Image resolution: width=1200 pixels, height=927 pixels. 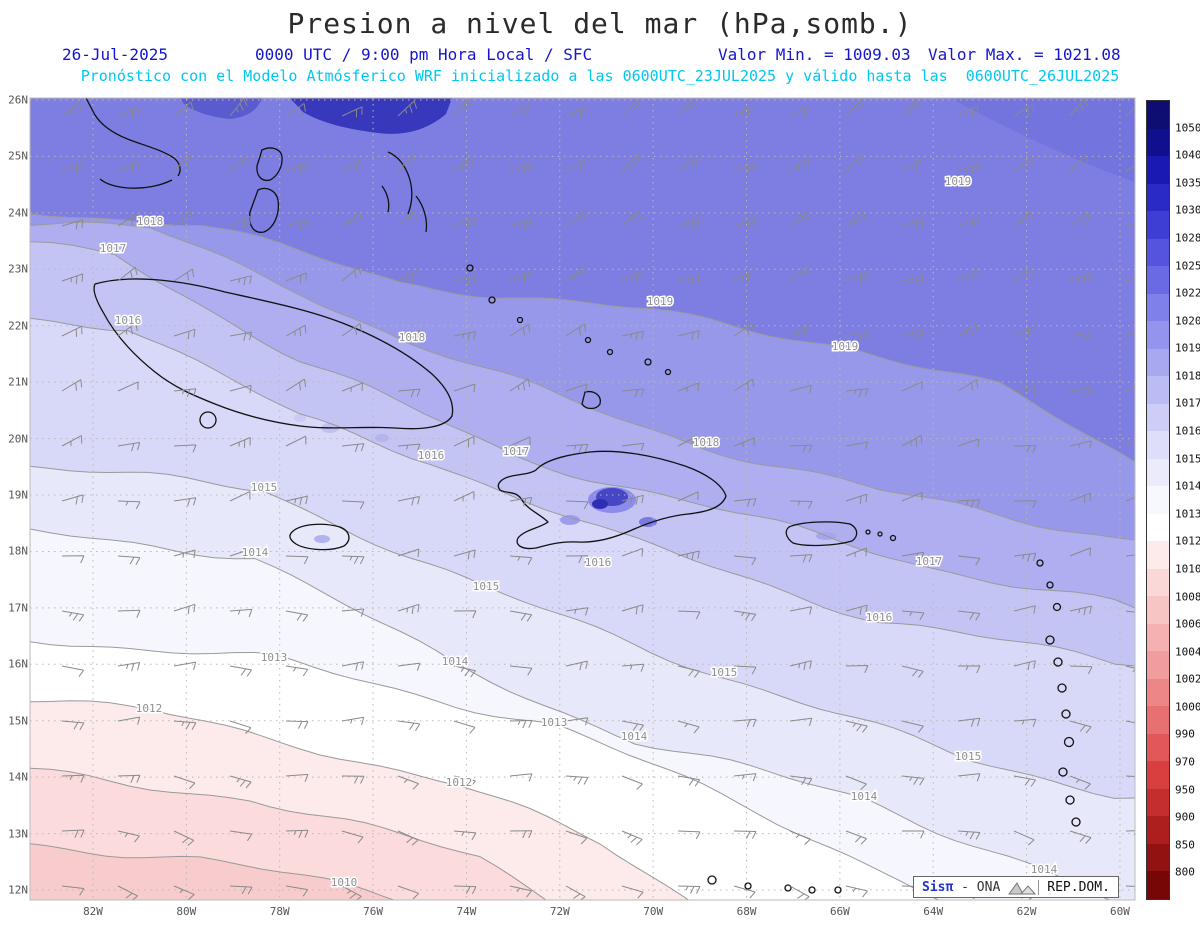 I want to click on colorbar-level-label: 1010, so click(x=1187, y=569).